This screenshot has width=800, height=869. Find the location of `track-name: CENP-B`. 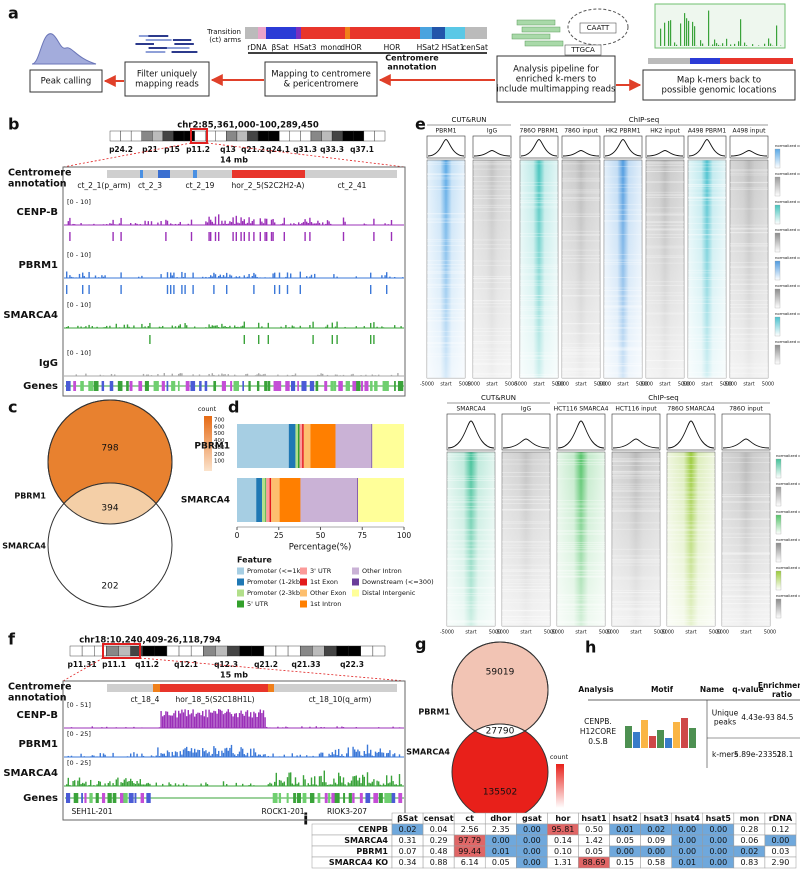

track-name: CENP-B is located at coordinates (37, 212).